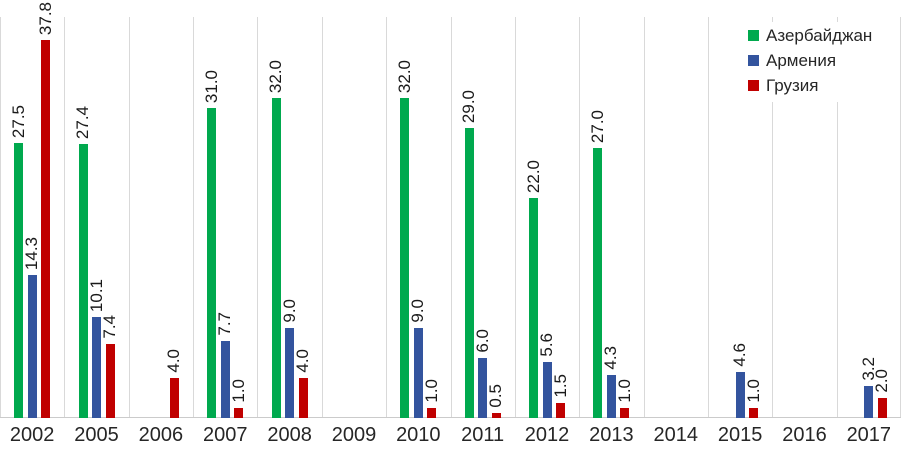 This screenshot has width=901, height=455. What do you see at coordinates (239, 413) in the screenshot?
I see `bar-georgia-2007` at bounding box center [239, 413].